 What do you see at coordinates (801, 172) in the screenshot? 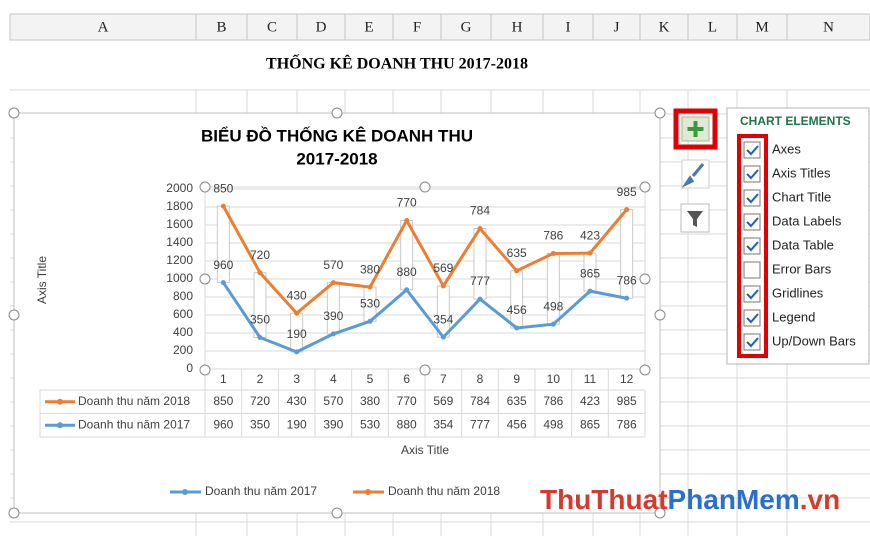
I see `element-label: Axis Titles` at bounding box center [801, 172].